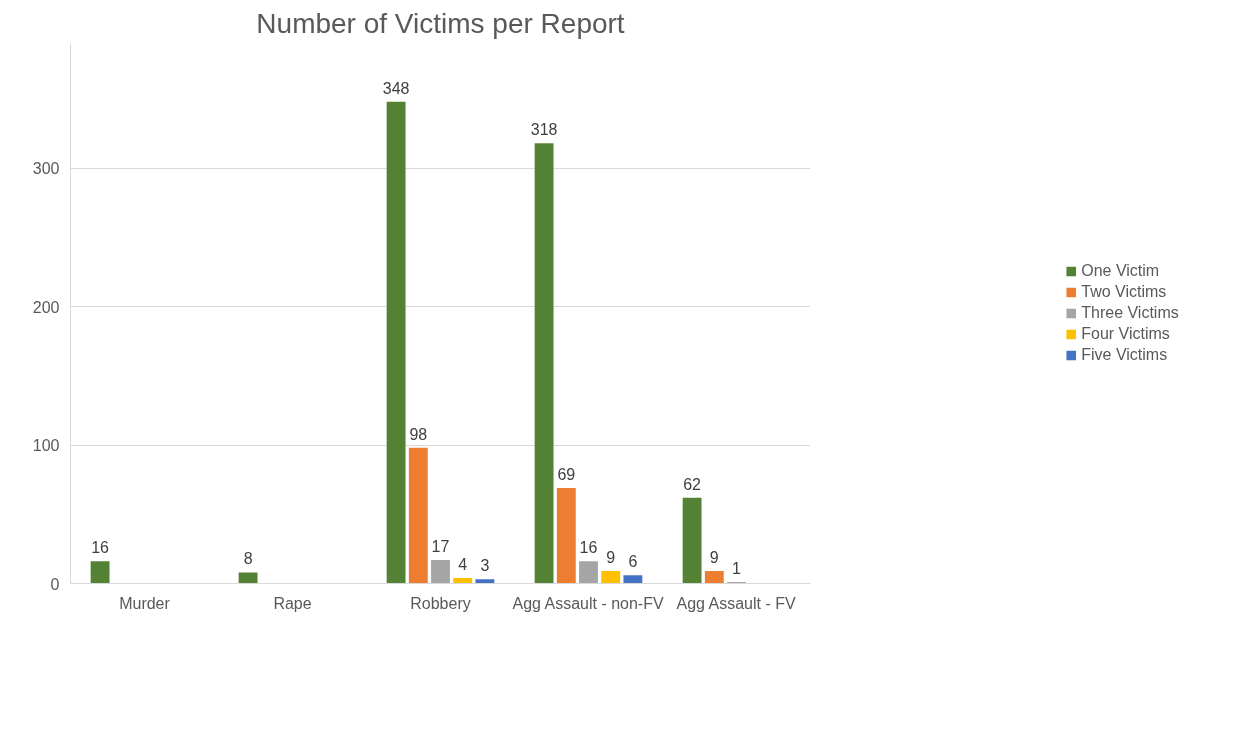 This screenshot has width=1249, height=750. Describe the element at coordinates (55, 584) in the screenshot. I see `y-tick-label: 0` at that location.